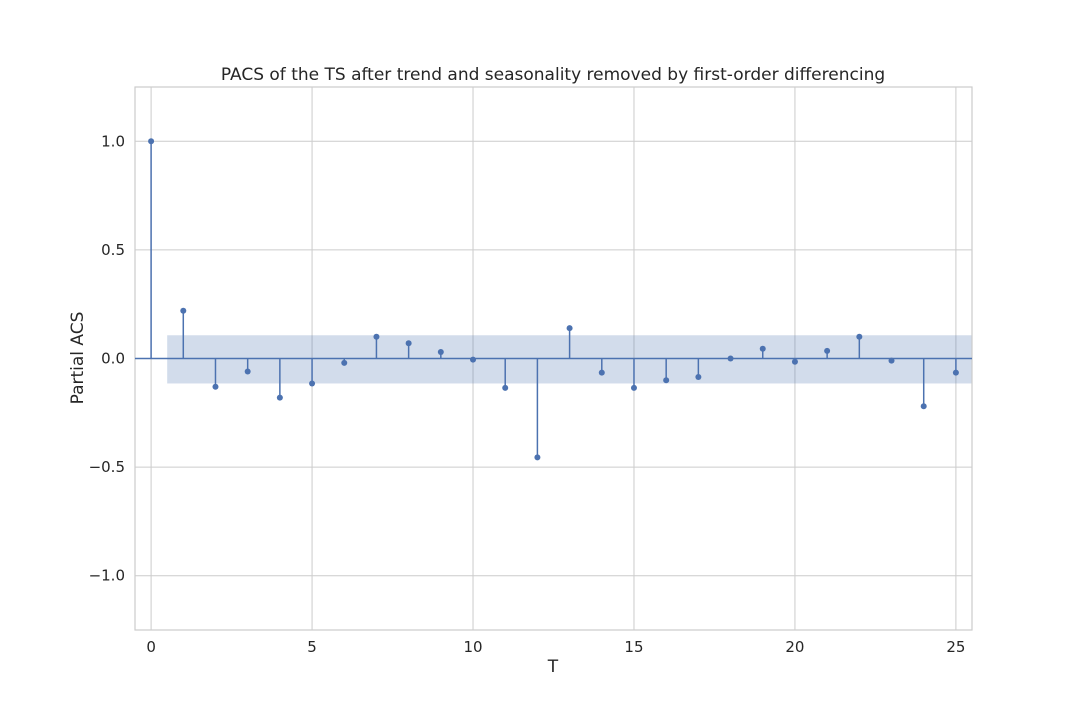  What do you see at coordinates (113, 250) in the screenshot?
I see `y-tick-label: 0.5` at bounding box center [113, 250].